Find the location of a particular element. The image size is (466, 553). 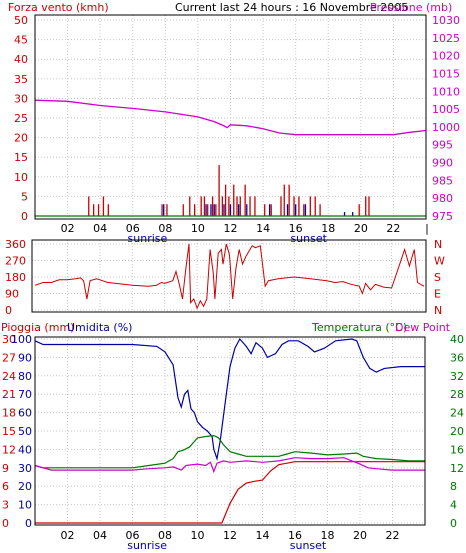

chart3-x-tick-label: 18 is located at coordinates (328, 535).